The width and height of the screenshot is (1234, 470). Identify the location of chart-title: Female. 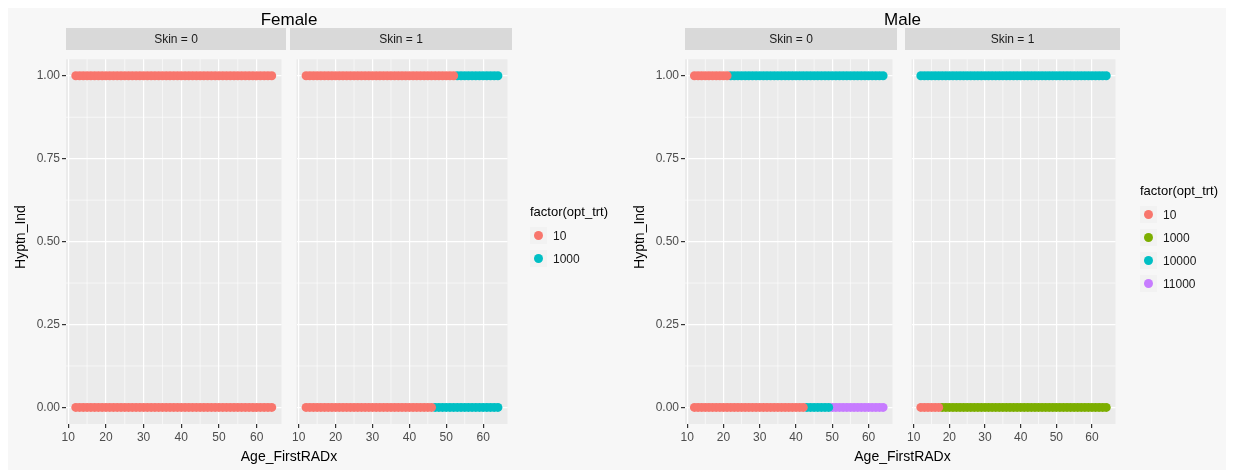
(289, 20).